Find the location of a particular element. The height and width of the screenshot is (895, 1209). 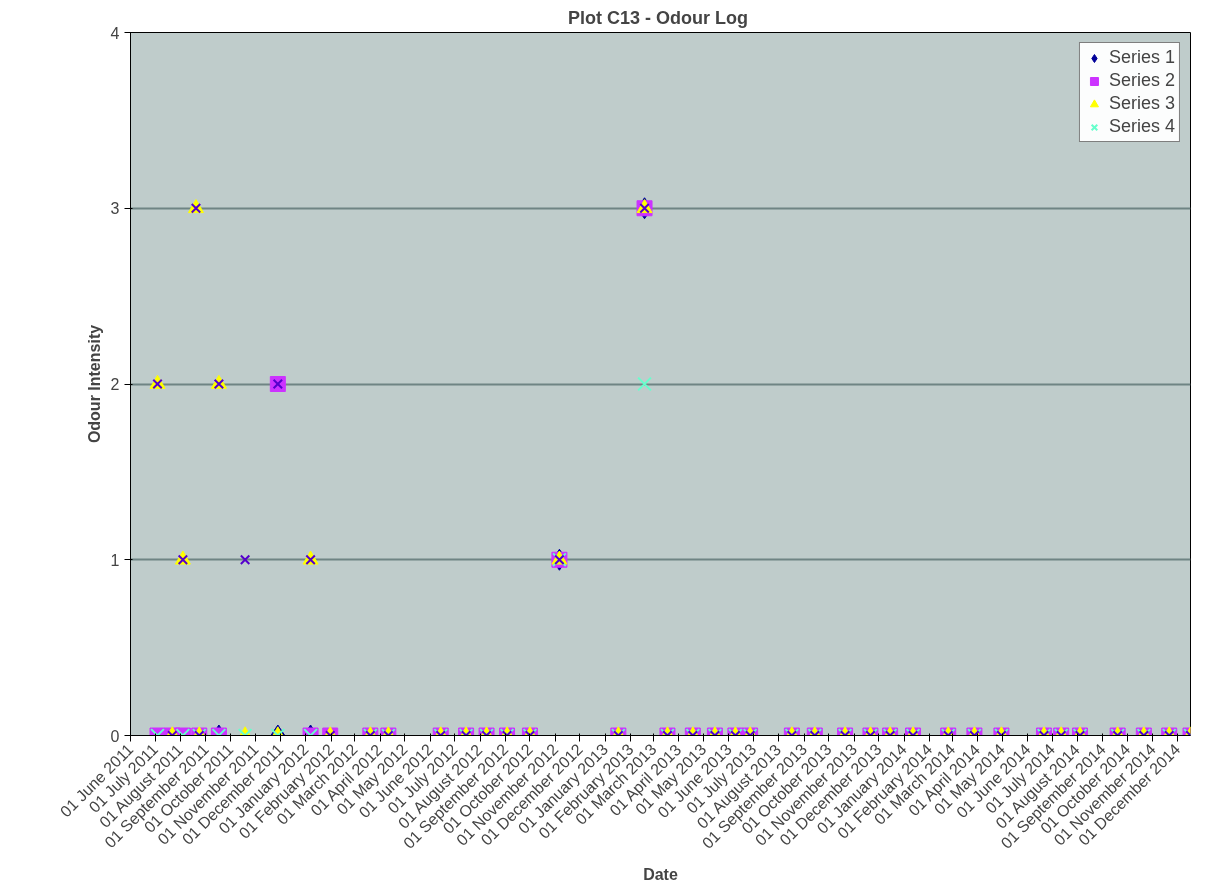

y-tick-label: 0 is located at coordinates (115, 736).